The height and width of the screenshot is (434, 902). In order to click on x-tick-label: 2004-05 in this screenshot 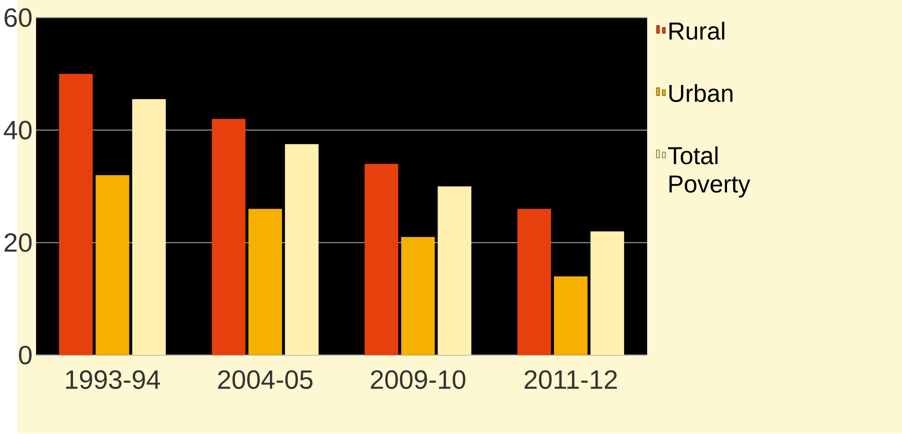, I will do `click(265, 380)`.